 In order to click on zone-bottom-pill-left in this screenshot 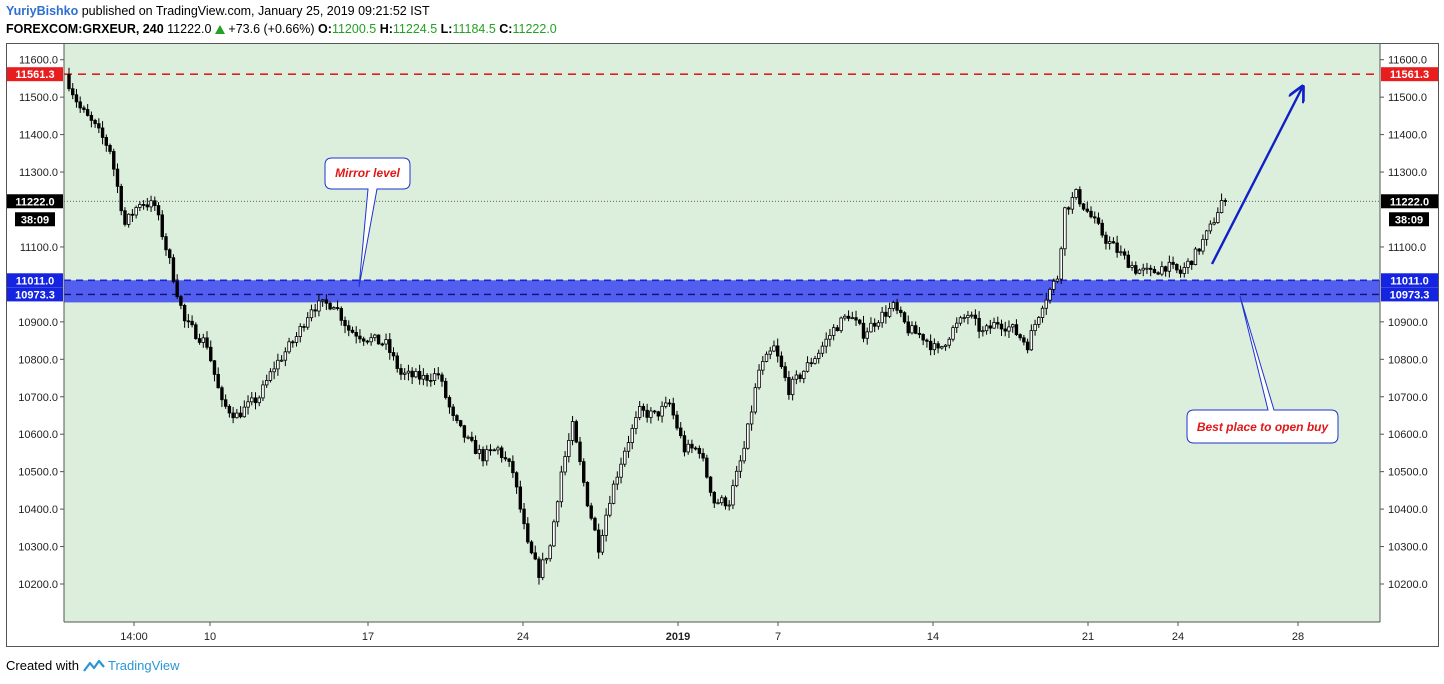, I will do `click(35, 294)`.